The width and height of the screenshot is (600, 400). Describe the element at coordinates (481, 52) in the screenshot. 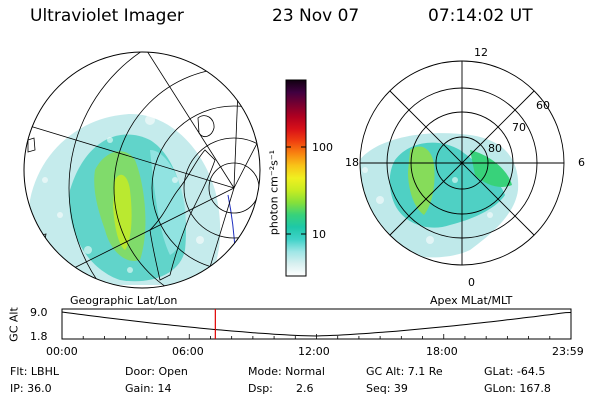

I see `mlt-label-12: 12` at that location.